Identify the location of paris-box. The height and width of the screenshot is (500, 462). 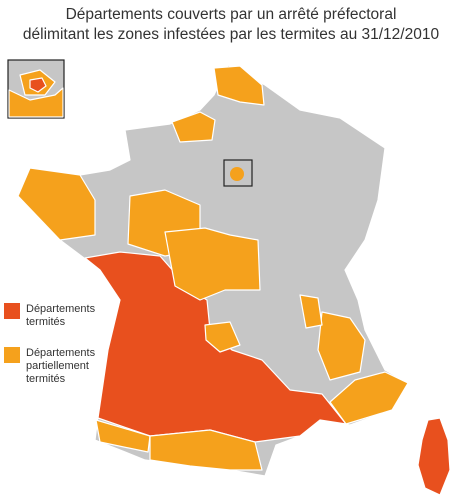
(238, 173).